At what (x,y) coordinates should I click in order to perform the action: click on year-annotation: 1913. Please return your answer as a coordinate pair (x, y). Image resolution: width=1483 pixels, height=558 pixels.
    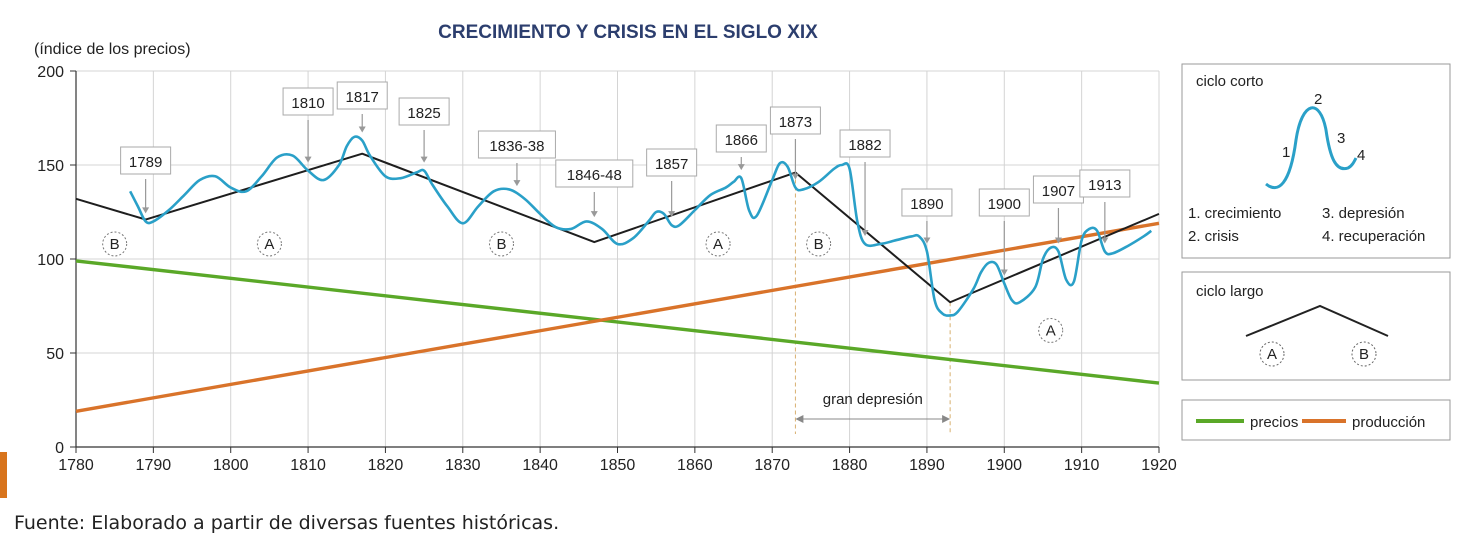
    Looking at the image, I should click on (1105, 206).